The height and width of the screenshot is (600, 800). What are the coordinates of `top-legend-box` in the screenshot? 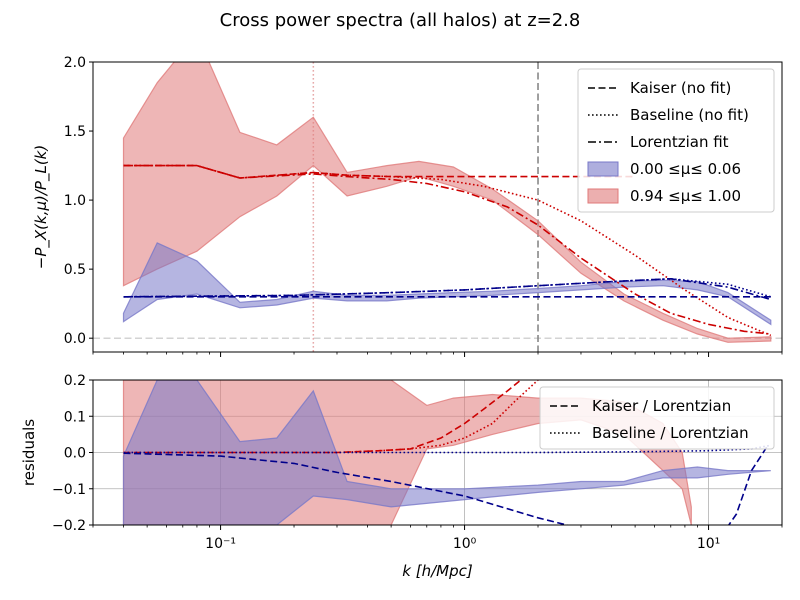 It's located at (676, 140).